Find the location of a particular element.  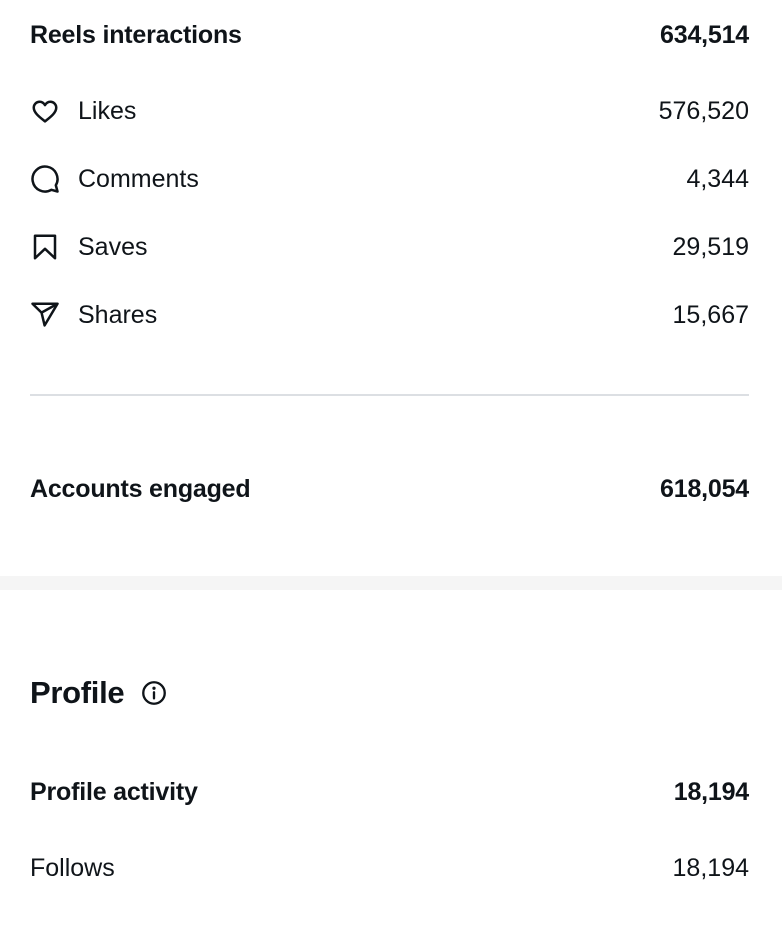

info-icon is located at coordinates (154, 693).